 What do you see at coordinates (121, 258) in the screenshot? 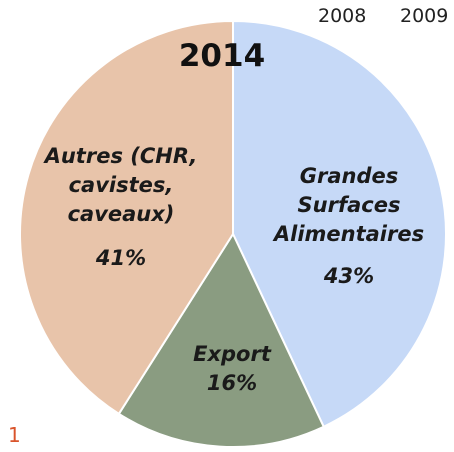
I see `slice-value: 41%` at bounding box center [121, 258].